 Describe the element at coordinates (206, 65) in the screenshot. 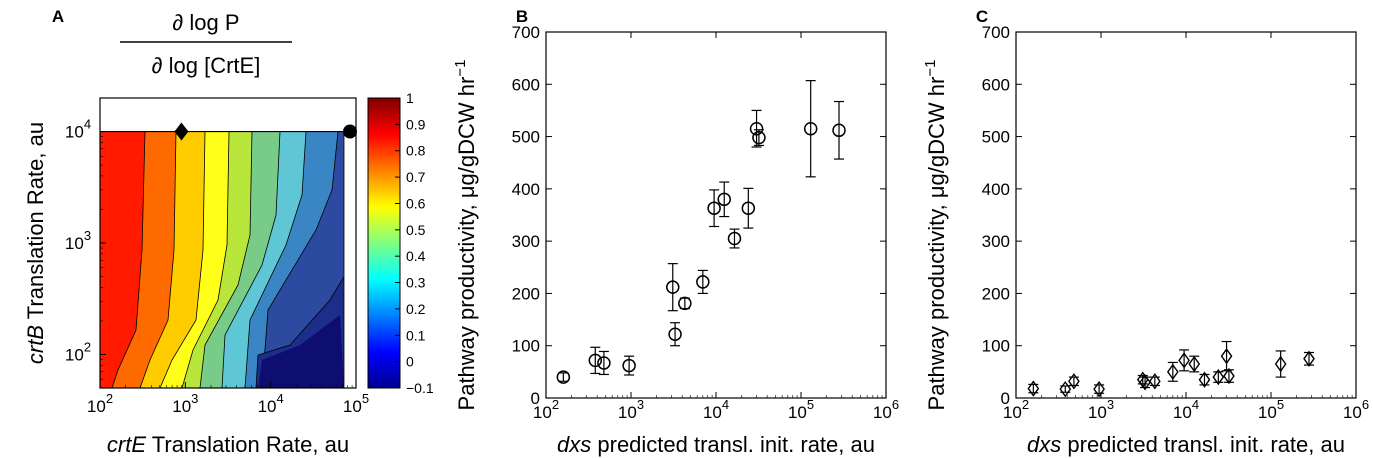

I see `fraction-denominator: ∂ log [CrtE]` at that location.